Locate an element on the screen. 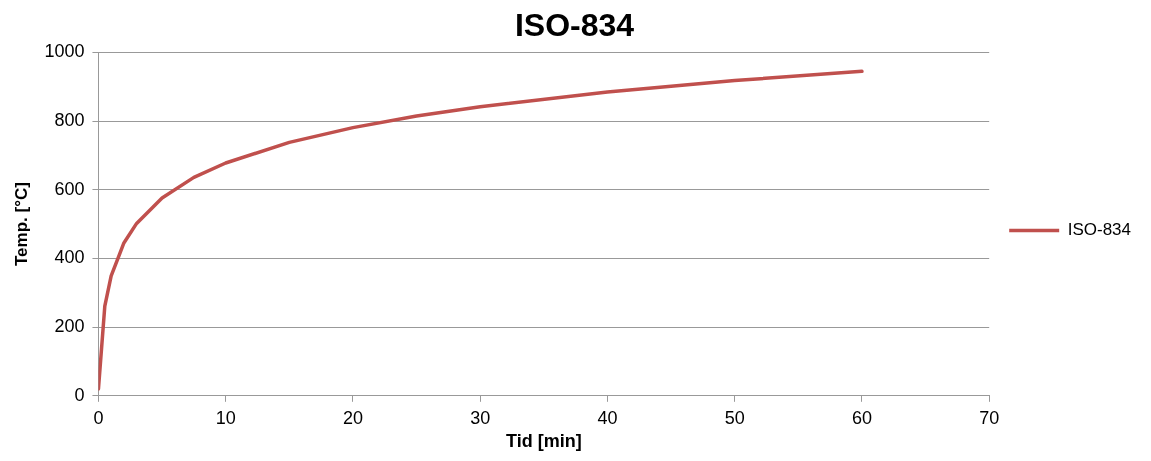 Image resolution: width=1151 pixels, height=461 pixels. x-tick-label: 10 is located at coordinates (225, 417).